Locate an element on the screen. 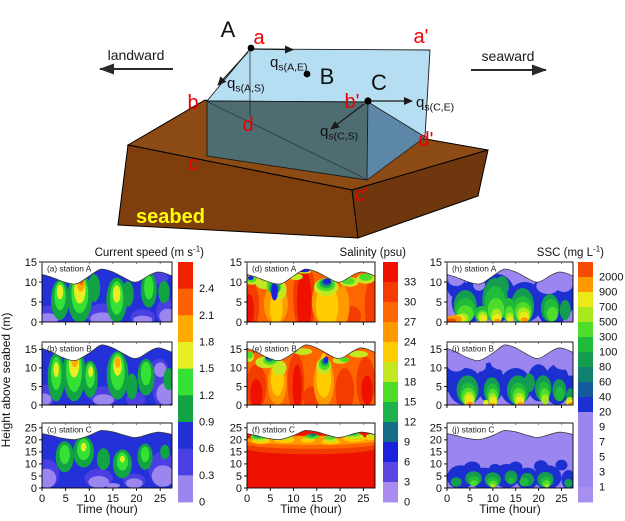 Image resolution: width=625 pixels, height=521 pixels. colorbar-tick-label: 900 is located at coordinates (608, 293).